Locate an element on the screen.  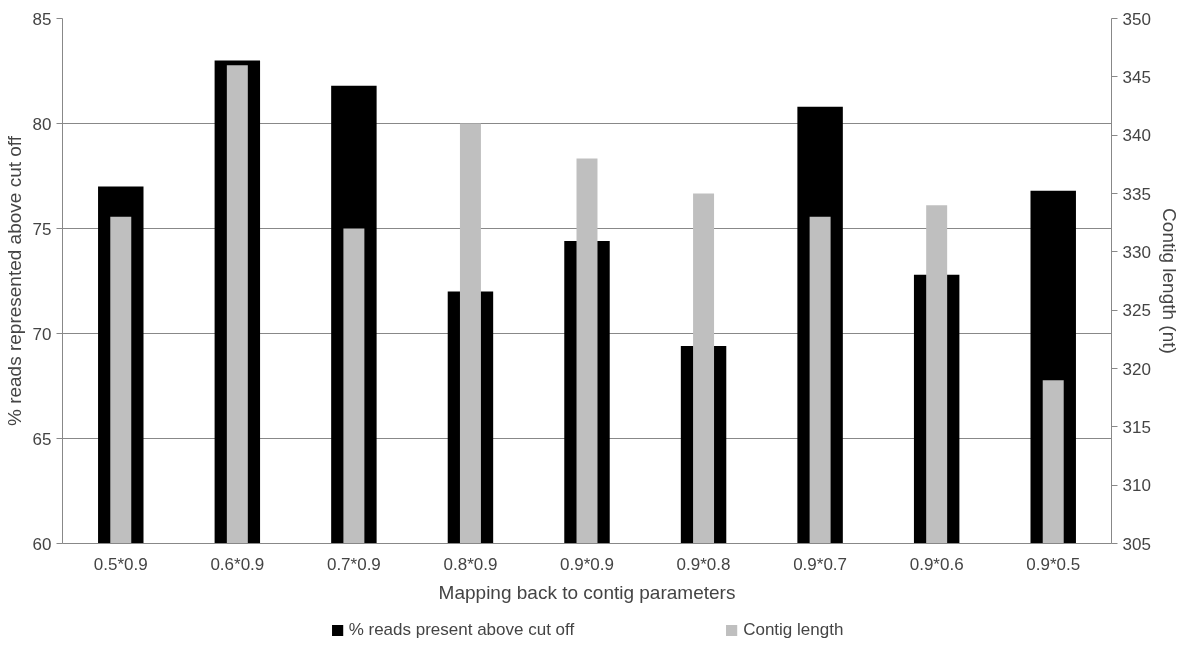
y2-tick-label: 350 is located at coordinates (1136, 19).